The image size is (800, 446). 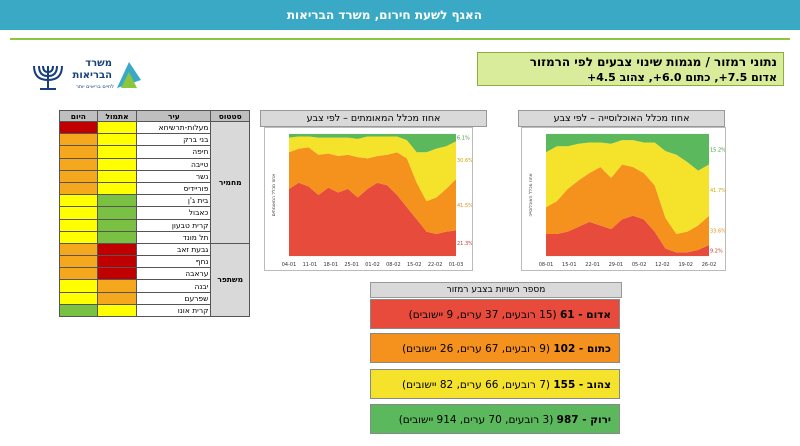 I want to click on x-tick-label: 26-02, so click(x=709, y=265).